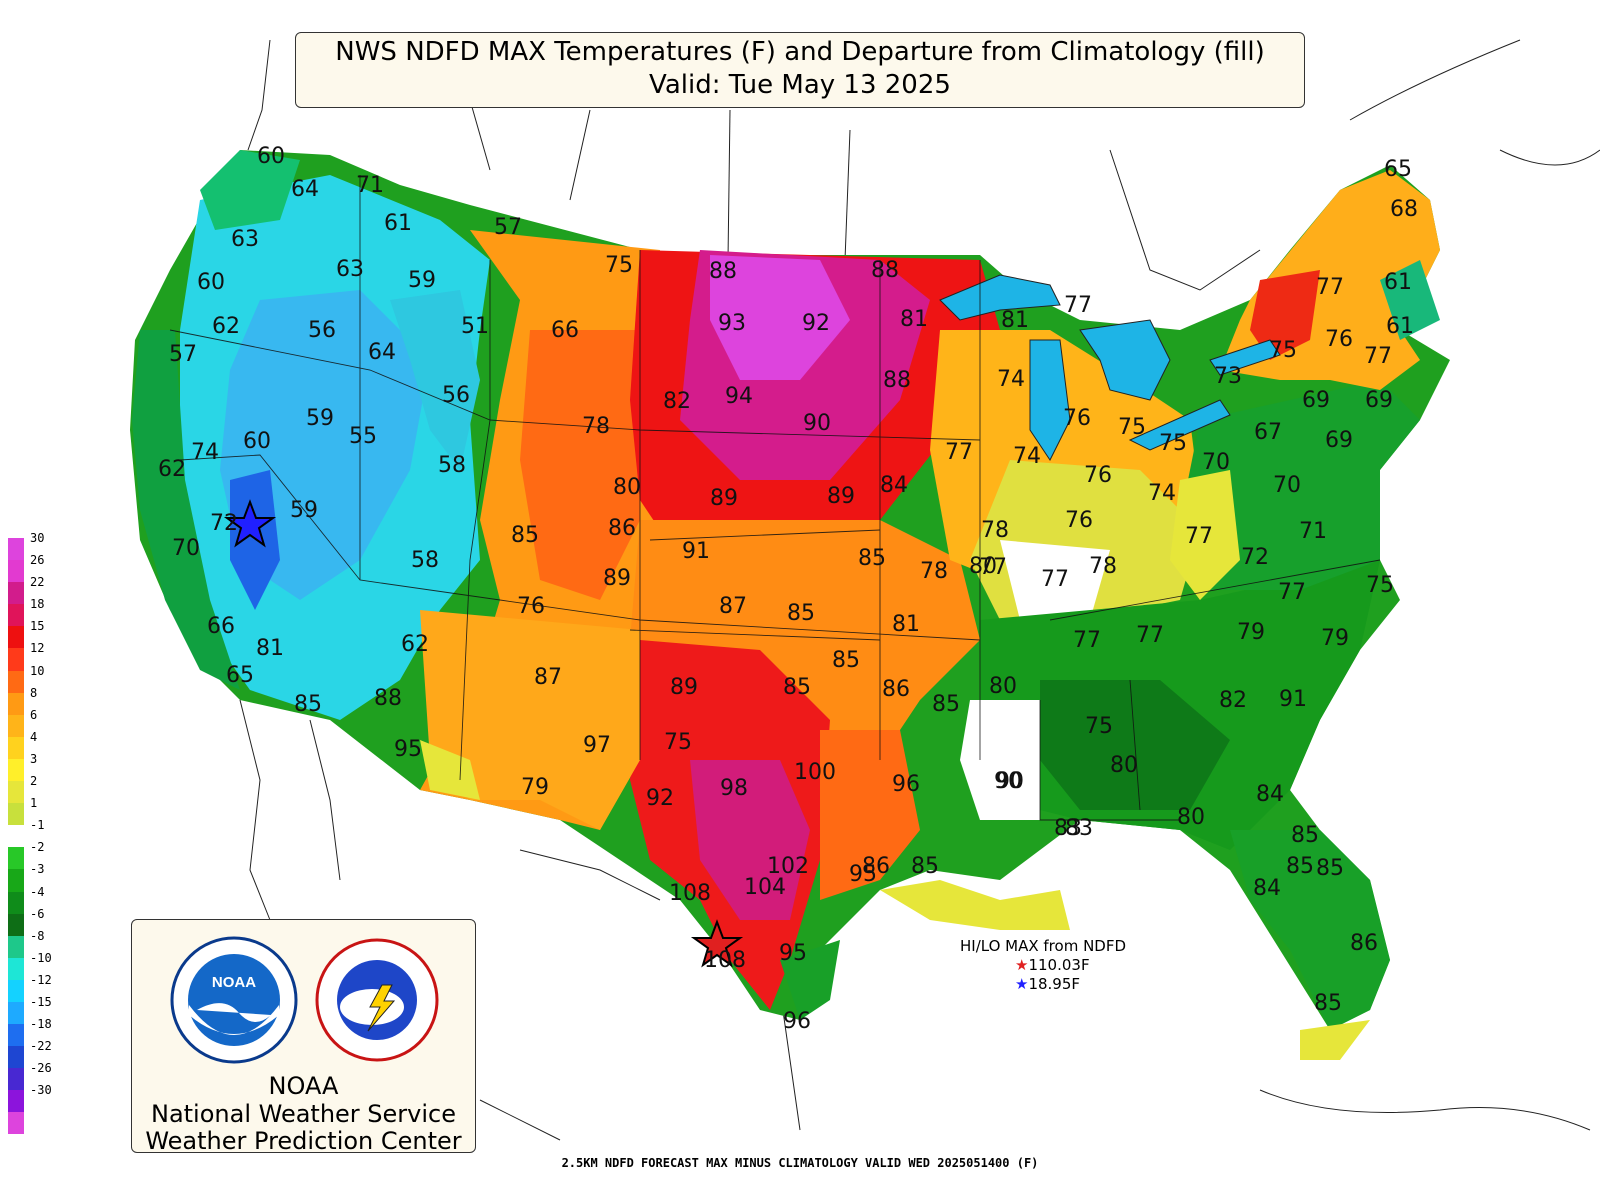  Describe the element at coordinates (37, 869) in the screenshot. I see `legend-label: -3` at that location.